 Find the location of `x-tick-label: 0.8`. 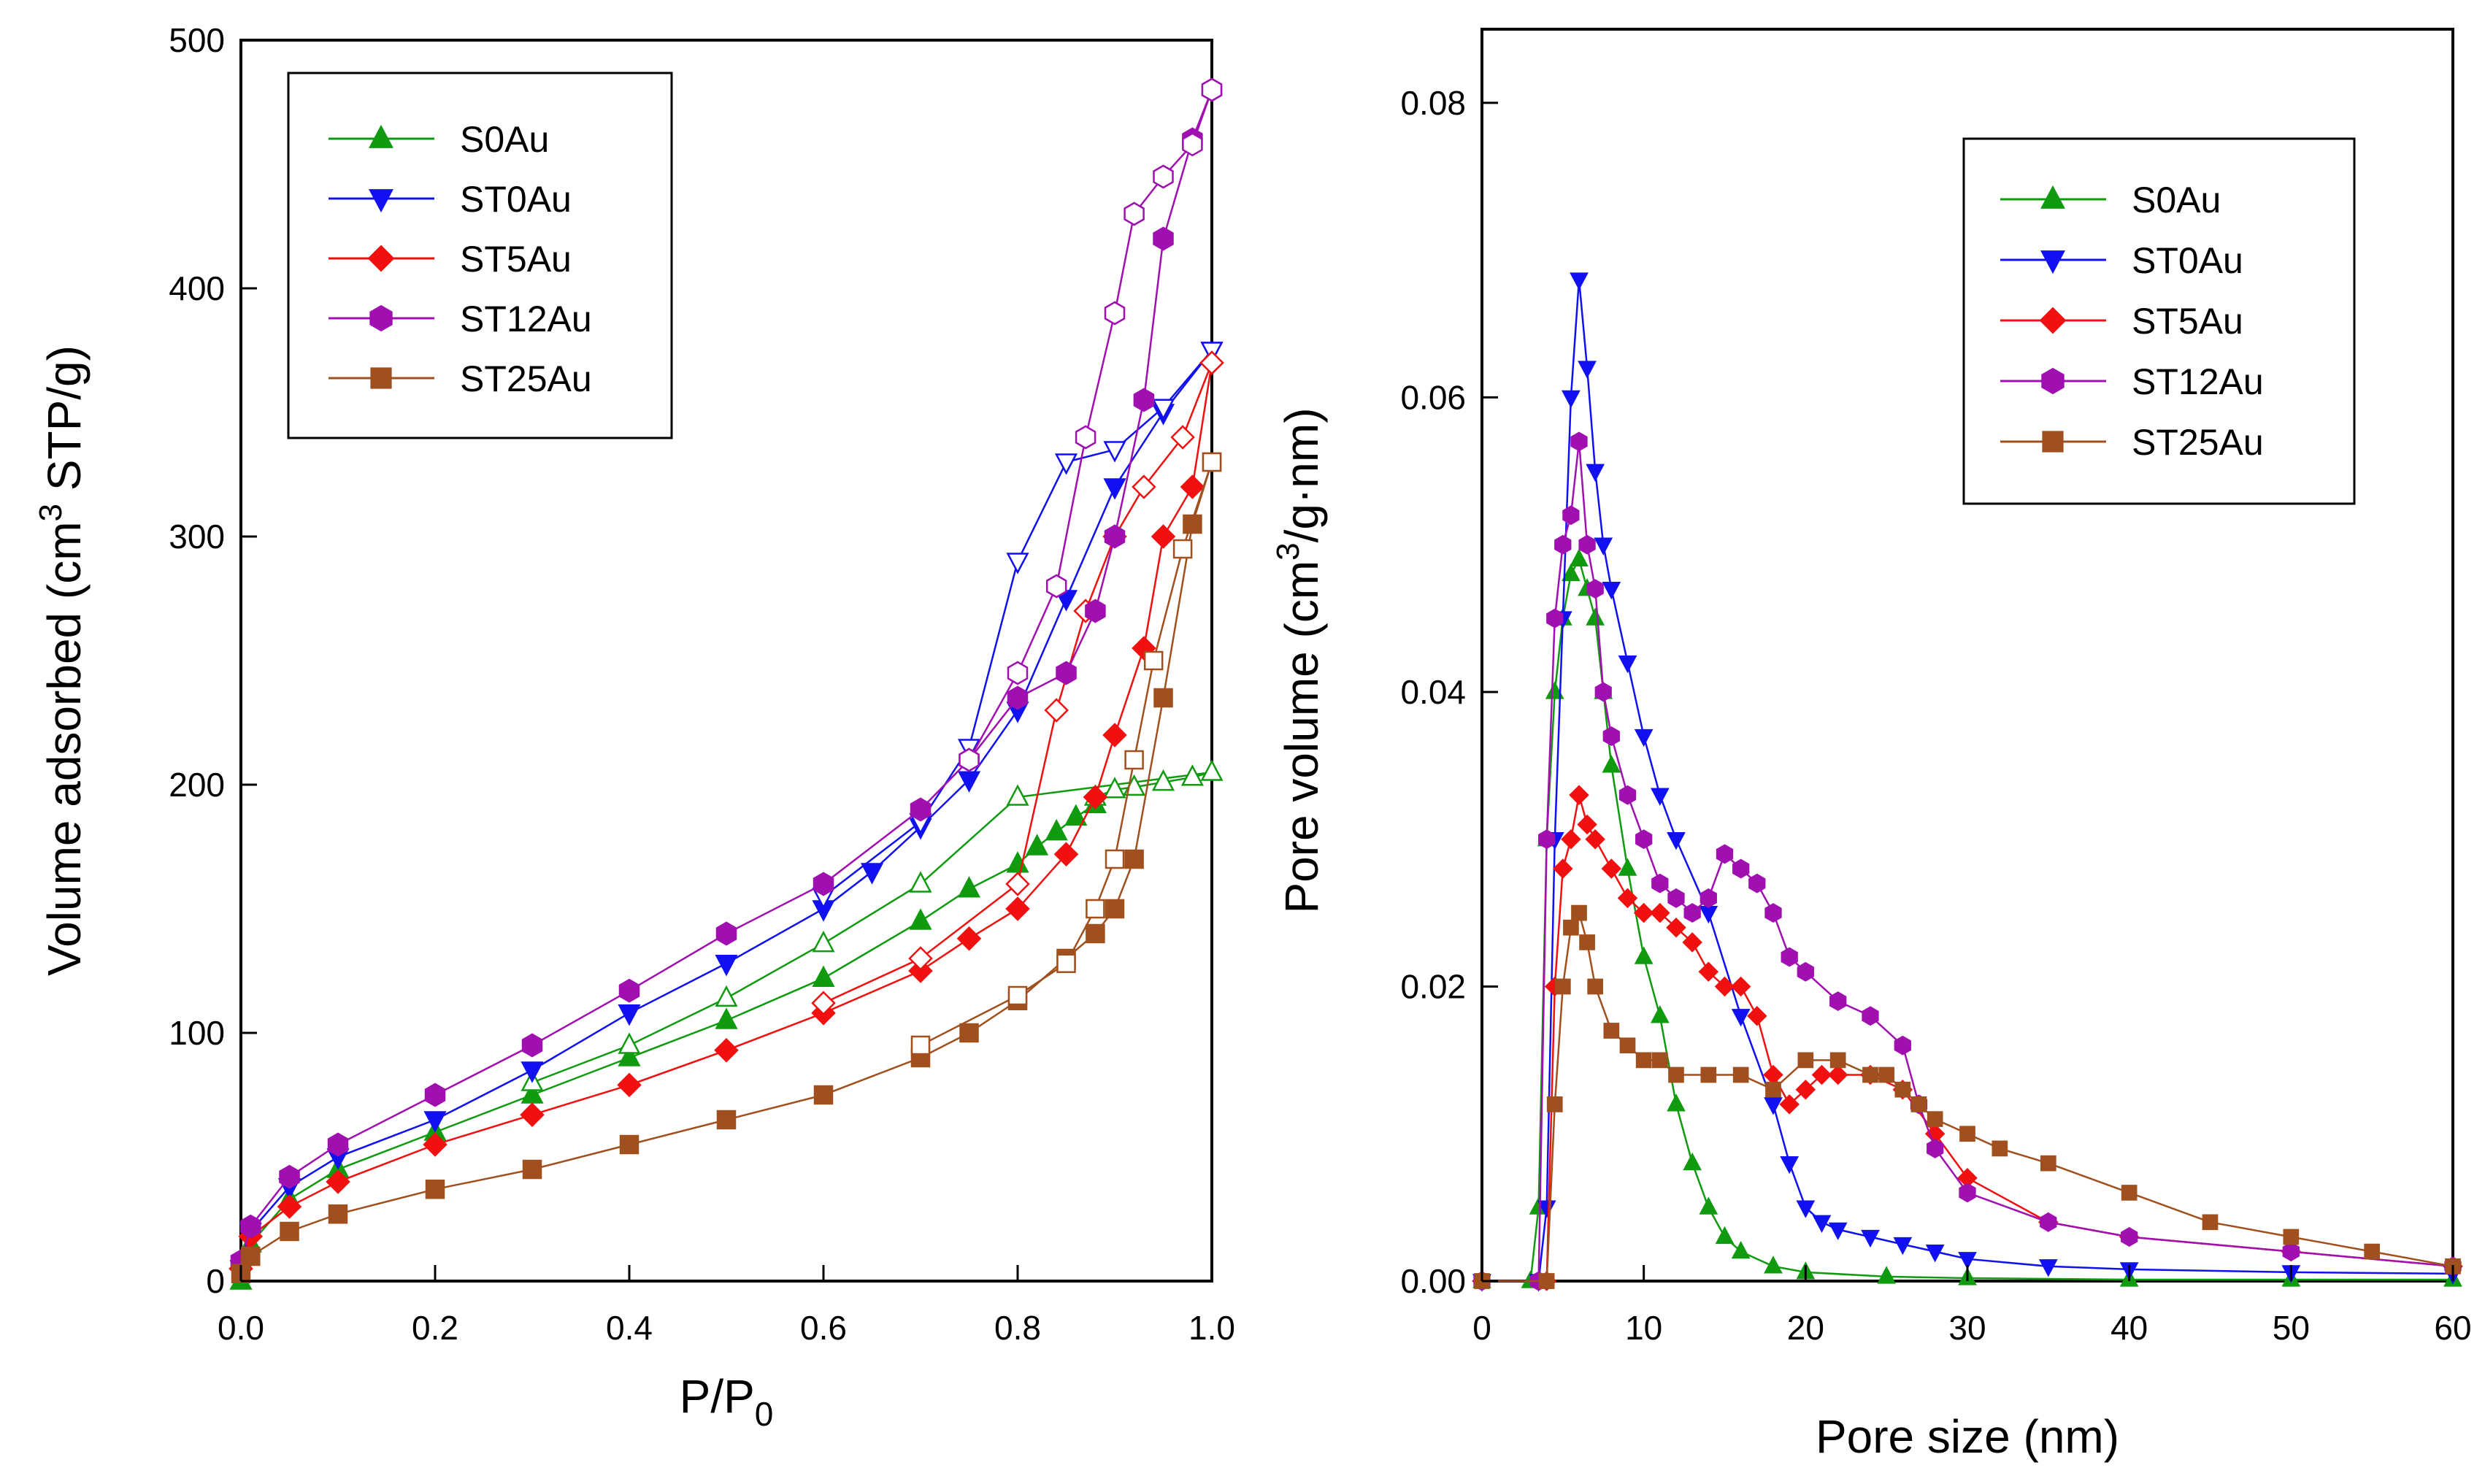

x-tick-label: 0.8 is located at coordinates (1017, 1328).